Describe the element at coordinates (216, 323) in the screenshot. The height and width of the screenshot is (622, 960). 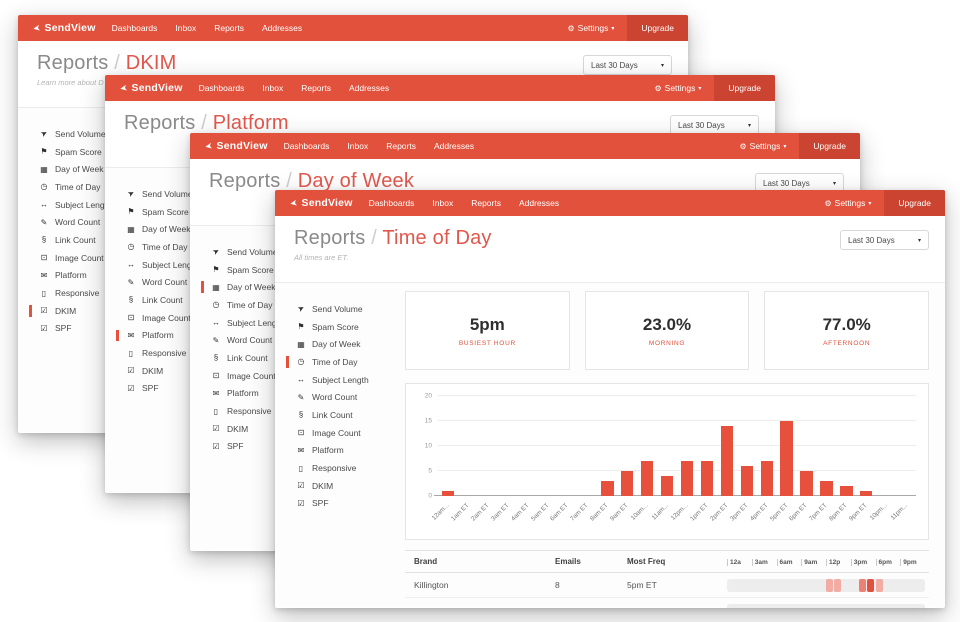
I see `arrows-h-icon: ↔` at that location.